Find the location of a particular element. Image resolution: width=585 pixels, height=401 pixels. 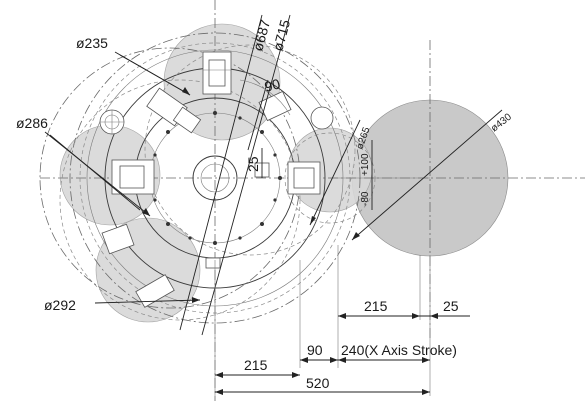

label-h215-left: 215 is located at coordinates (256, 365).